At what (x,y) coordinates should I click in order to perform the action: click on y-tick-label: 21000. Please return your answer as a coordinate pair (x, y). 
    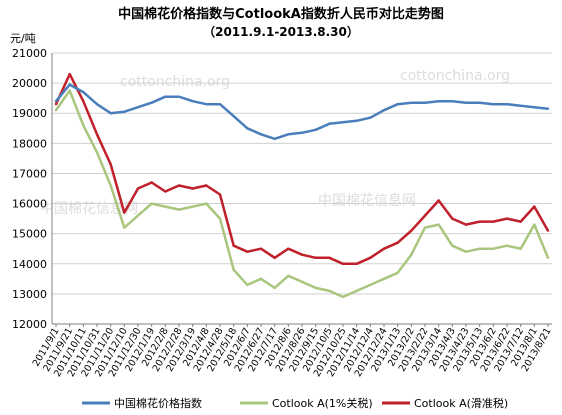
    Looking at the image, I should click on (29, 53).